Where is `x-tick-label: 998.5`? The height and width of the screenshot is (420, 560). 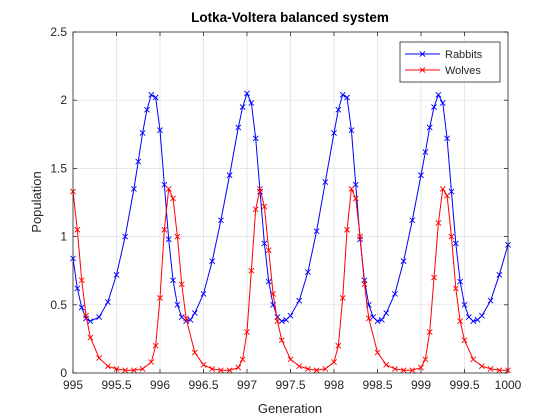
x-tick-label: 998.5 is located at coordinates (377, 385).